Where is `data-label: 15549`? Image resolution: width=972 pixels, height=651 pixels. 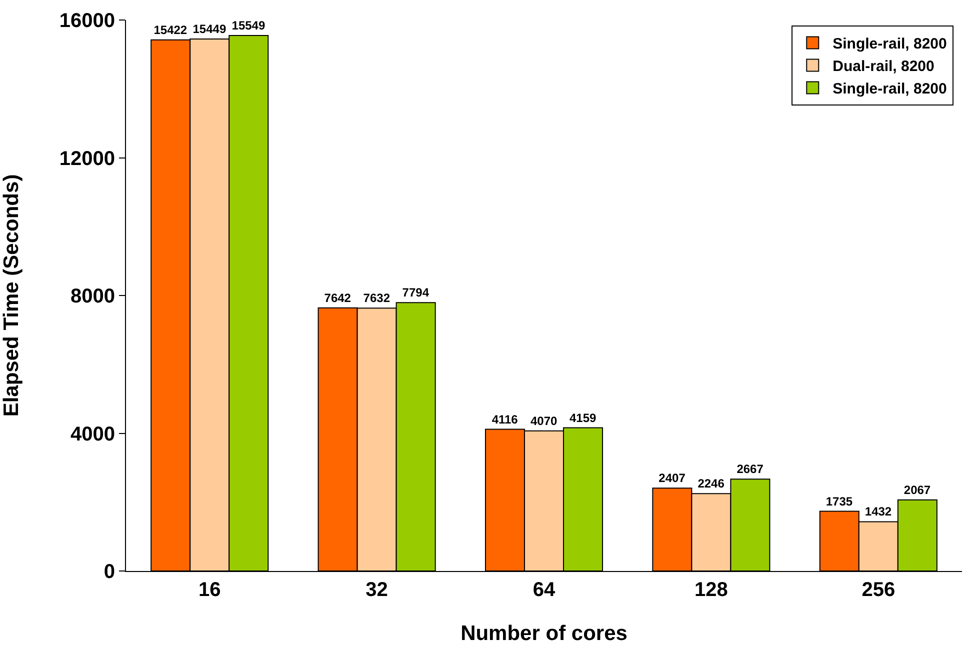
data-label: 15549 is located at coordinates (249, 25).